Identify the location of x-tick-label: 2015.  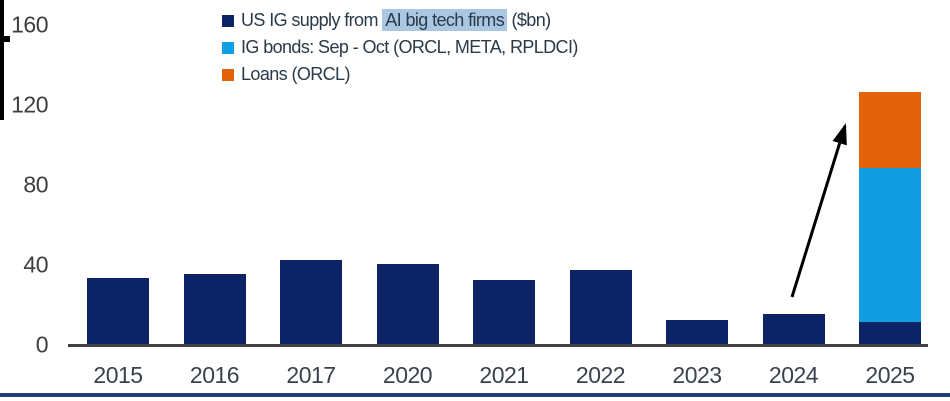
(118, 375).